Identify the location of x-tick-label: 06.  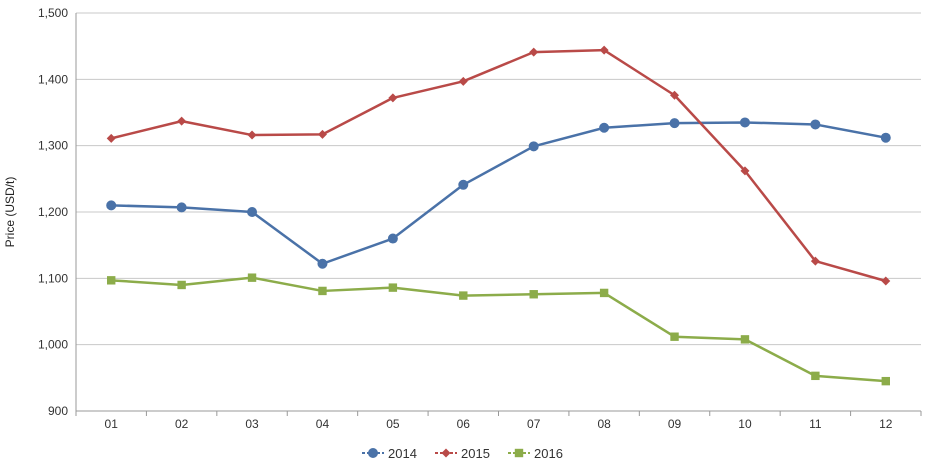
(464, 424).